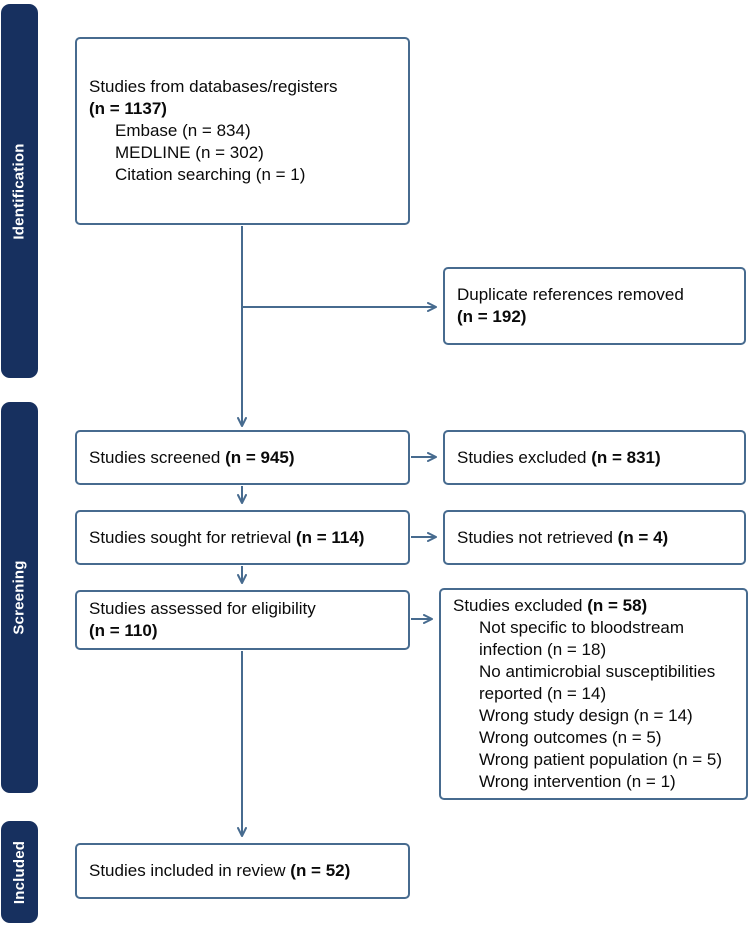  Describe the element at coordinates (202, 608) in the screenshot. I see `assessed-line1: Studies assessed for eligibility` at that location.